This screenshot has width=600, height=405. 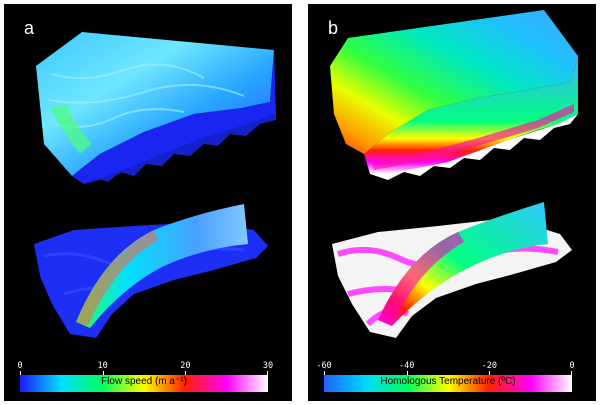 What do you see at coordinates (268, 366) in the screenshot?
I see `tick-label: 30` at bounding box center [268, 366].